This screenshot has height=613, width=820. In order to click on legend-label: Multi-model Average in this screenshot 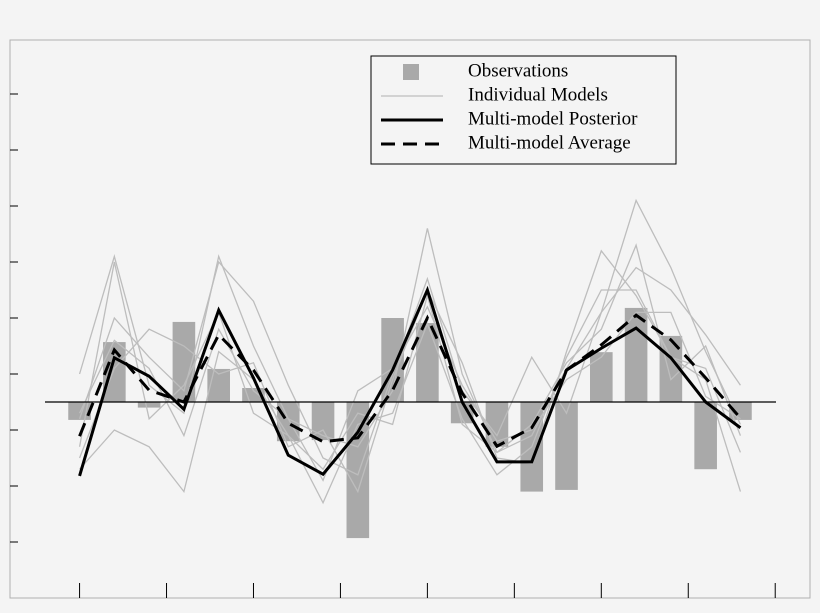, I will do `click(549, 142)`.